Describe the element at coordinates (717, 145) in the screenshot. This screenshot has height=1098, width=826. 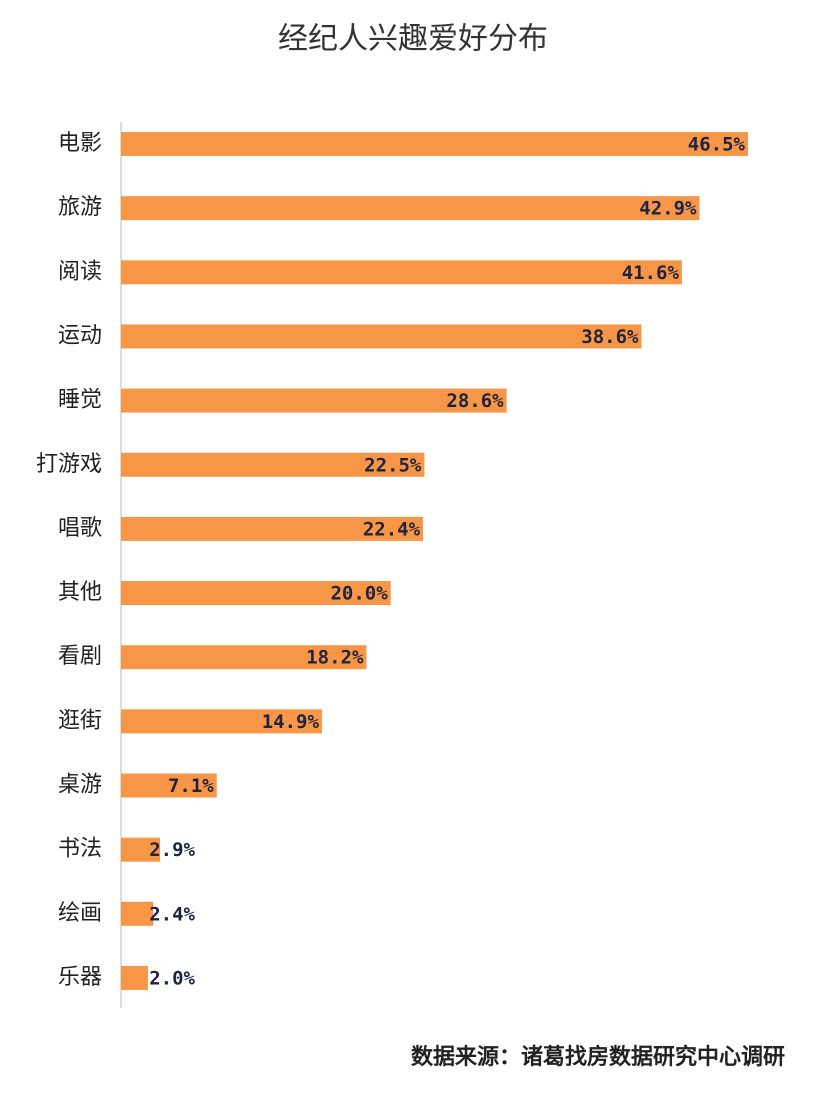
I see `value-label: 46.5%` at that location.